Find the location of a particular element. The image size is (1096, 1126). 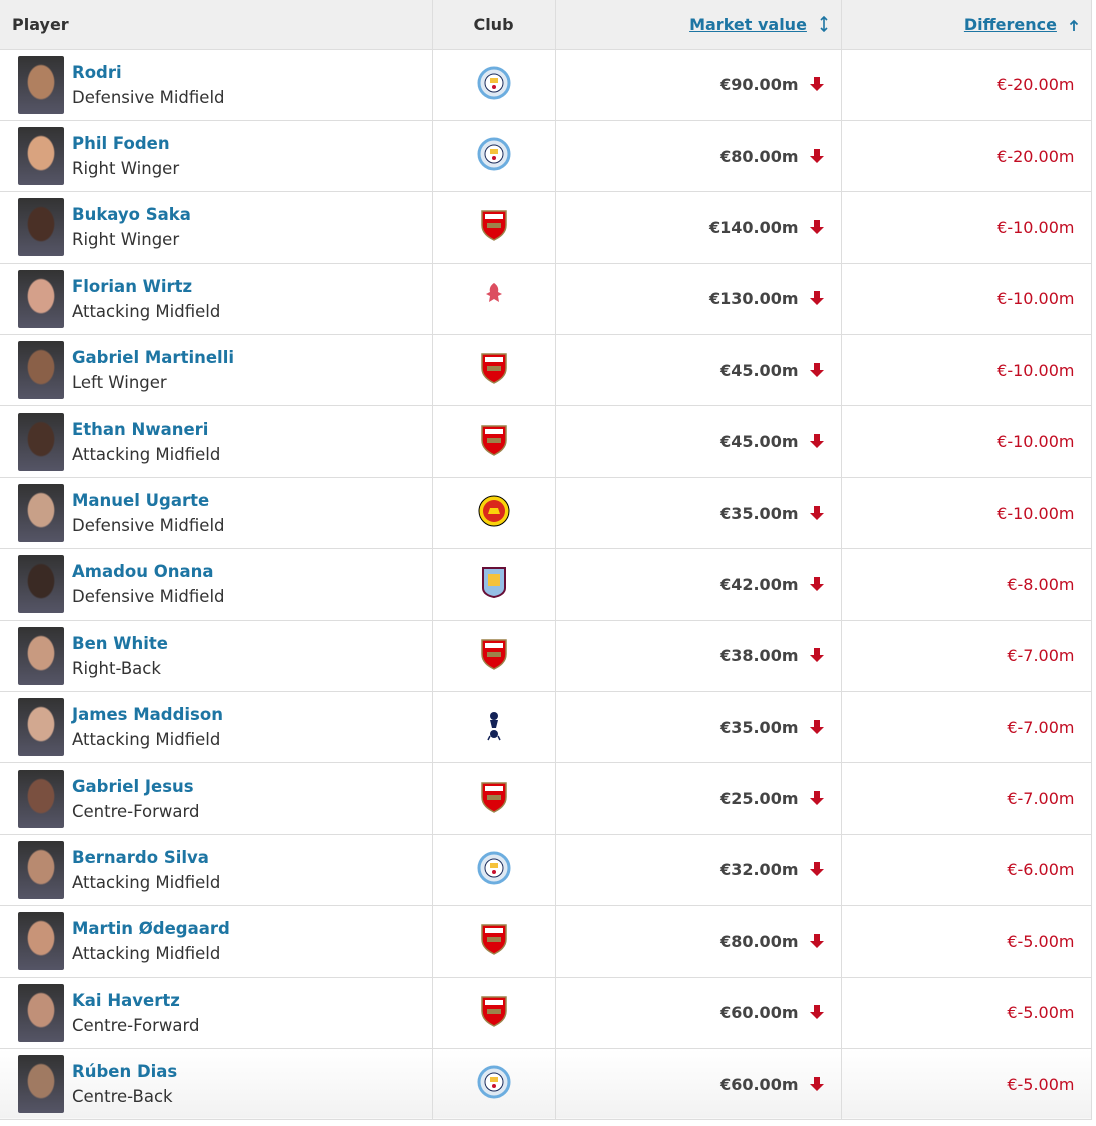

player-name-link: Amadou Onana is located at coordinates (143, 572).